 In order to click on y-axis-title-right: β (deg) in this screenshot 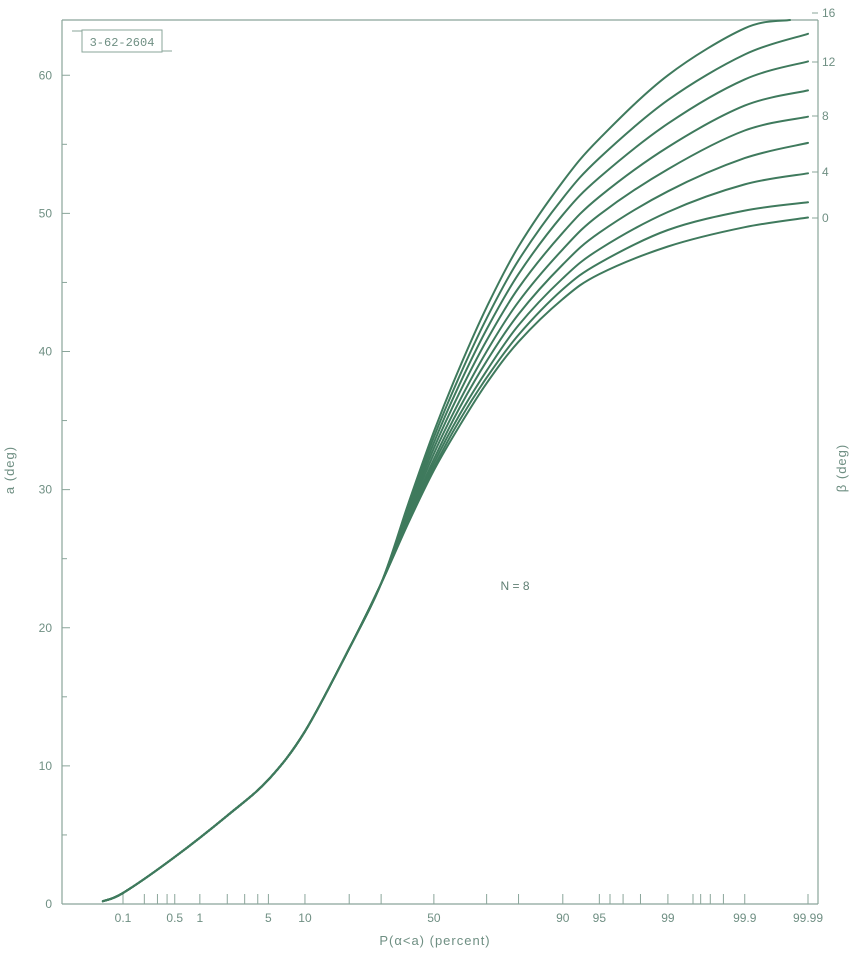, I will do `click(841, 468)`.